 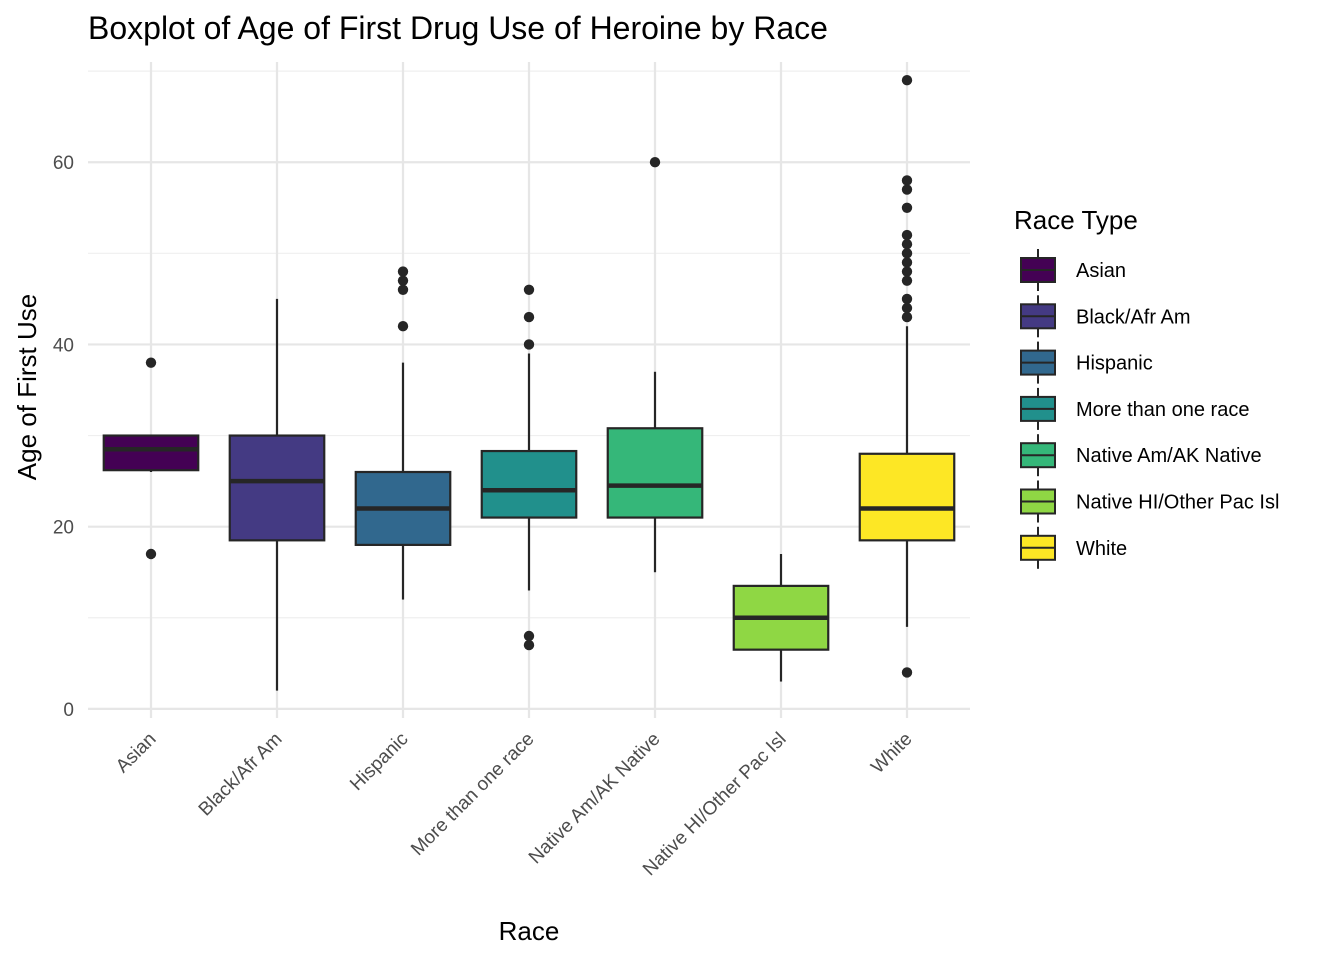 What do you see at coordinates (714, 804) in the screenshot?
I see `x-tick-label: Native HI/Other Pac Isl` at bounding box center [714, 804].